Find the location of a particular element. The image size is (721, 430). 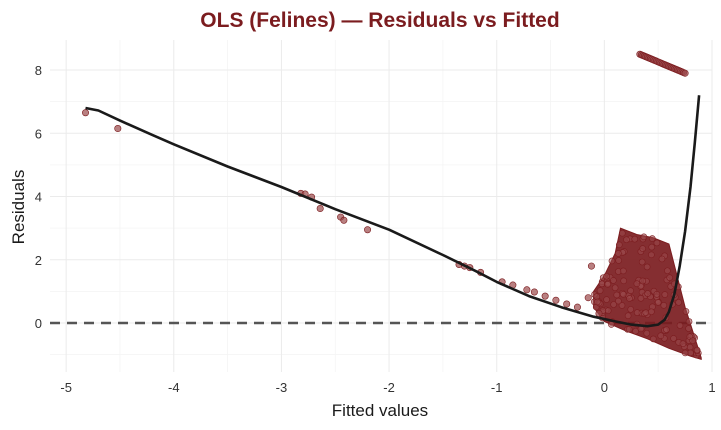

y-axis-ticks: 0 2 4 6 8 is located at coordinates (38, 197).